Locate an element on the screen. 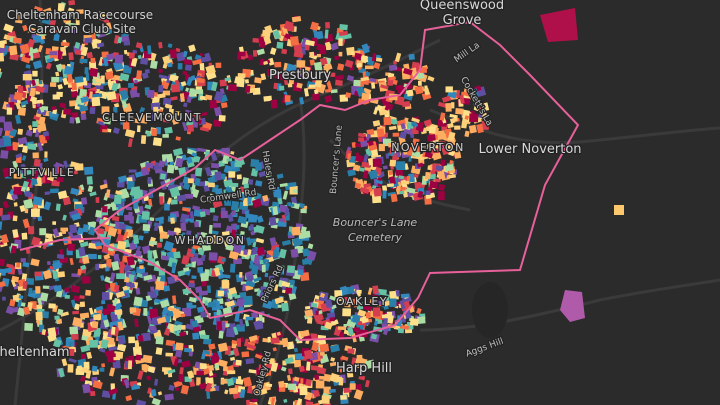 The image size is (720, 405). district-label: OAKLEY is located at coordinates (362, 301).